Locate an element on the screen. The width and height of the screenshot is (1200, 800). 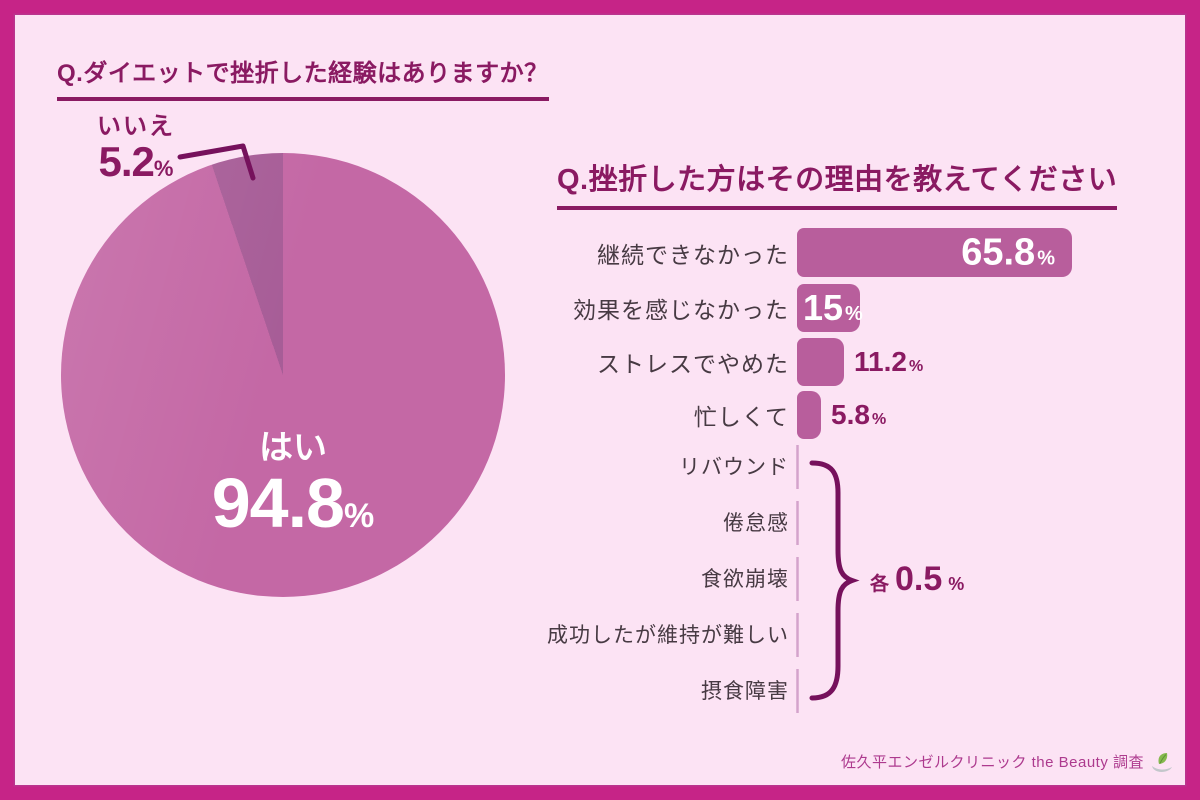
pie-yes-value: 94.8% is located at coordinates (293, 503).